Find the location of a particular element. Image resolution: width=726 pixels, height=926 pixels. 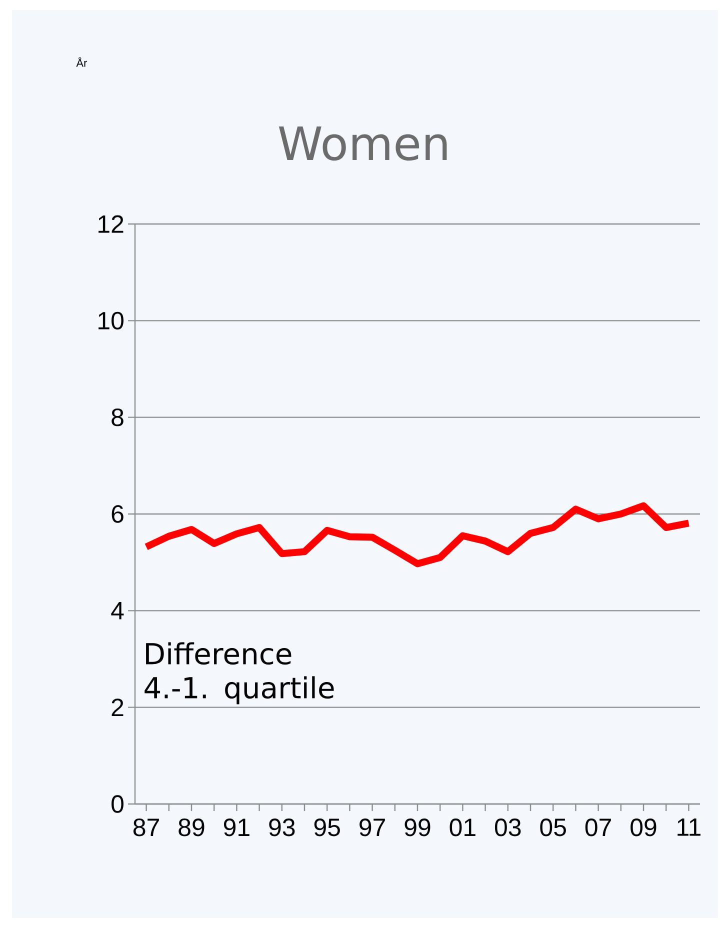

x-tick-label: 89 is located at coordinates (191, 827).